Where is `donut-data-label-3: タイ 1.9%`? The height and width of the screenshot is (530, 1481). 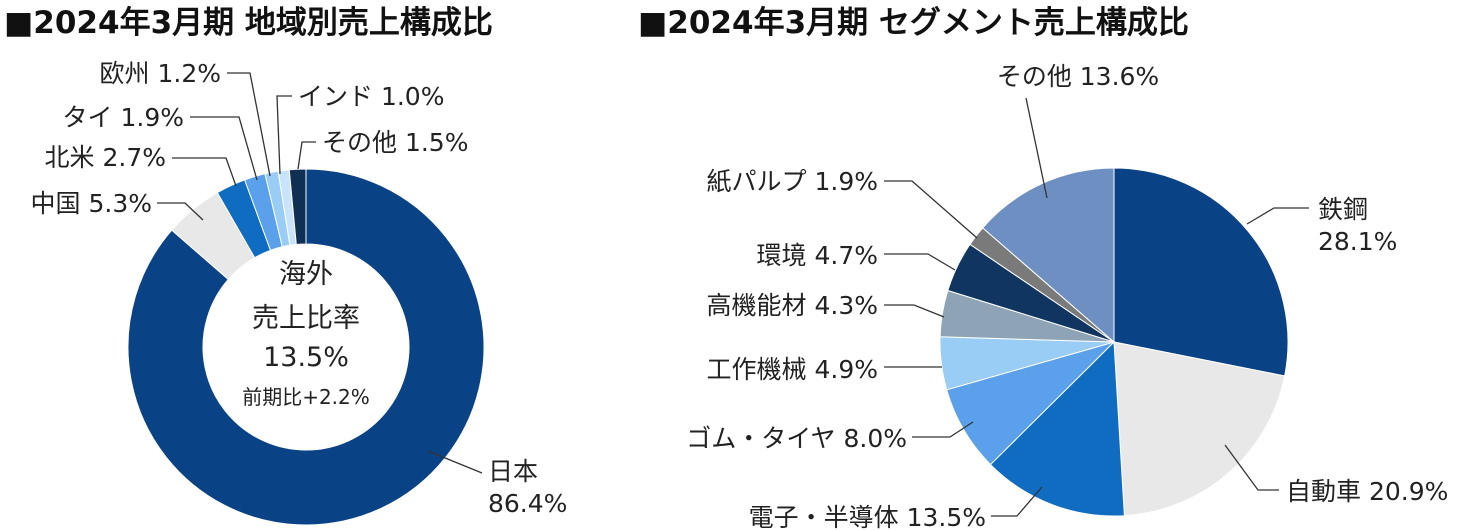 donut-data-label-3: タイ 1.9% is located at coordinates (123, 117).